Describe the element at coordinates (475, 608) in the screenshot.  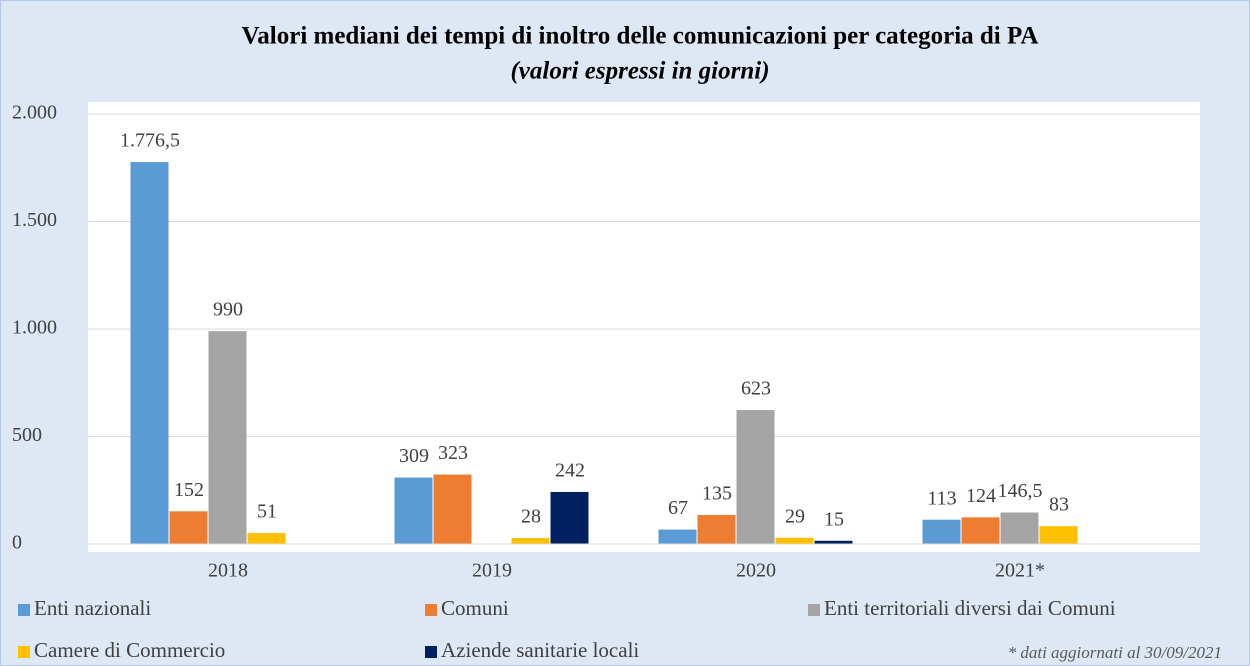
I see `legend-label: Comuni` at that location.